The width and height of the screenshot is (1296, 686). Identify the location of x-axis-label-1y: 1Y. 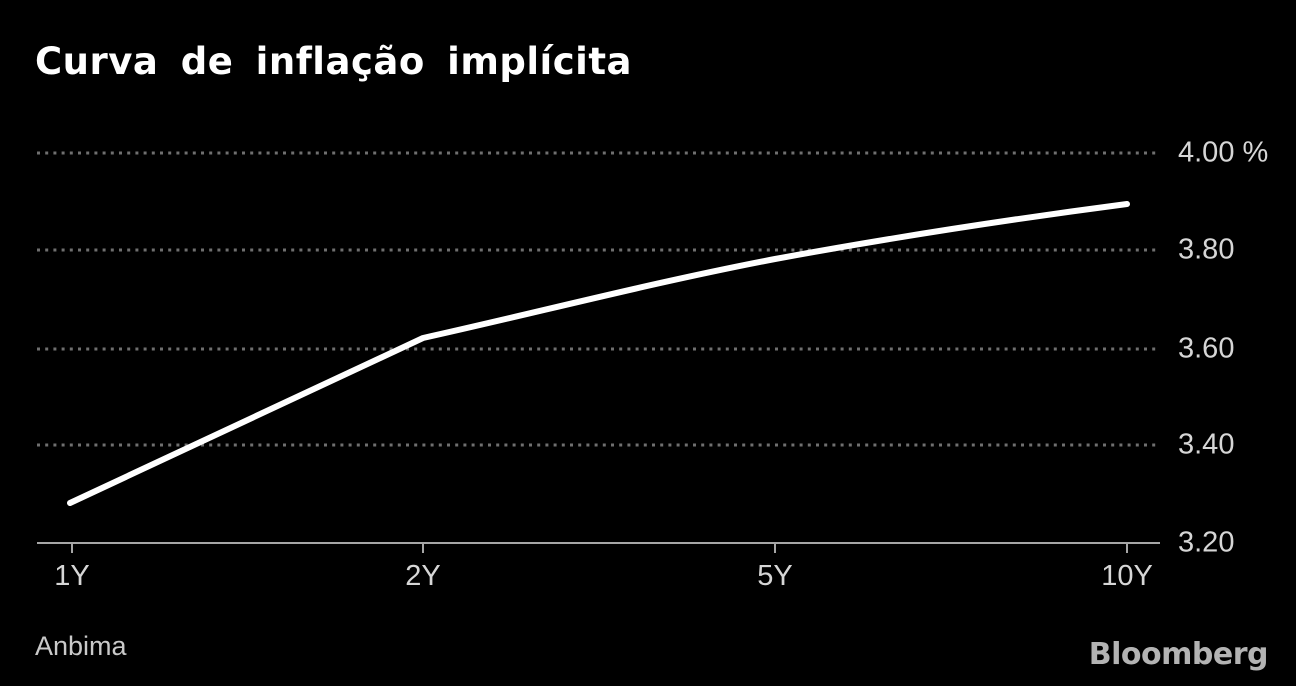
(72, 576).